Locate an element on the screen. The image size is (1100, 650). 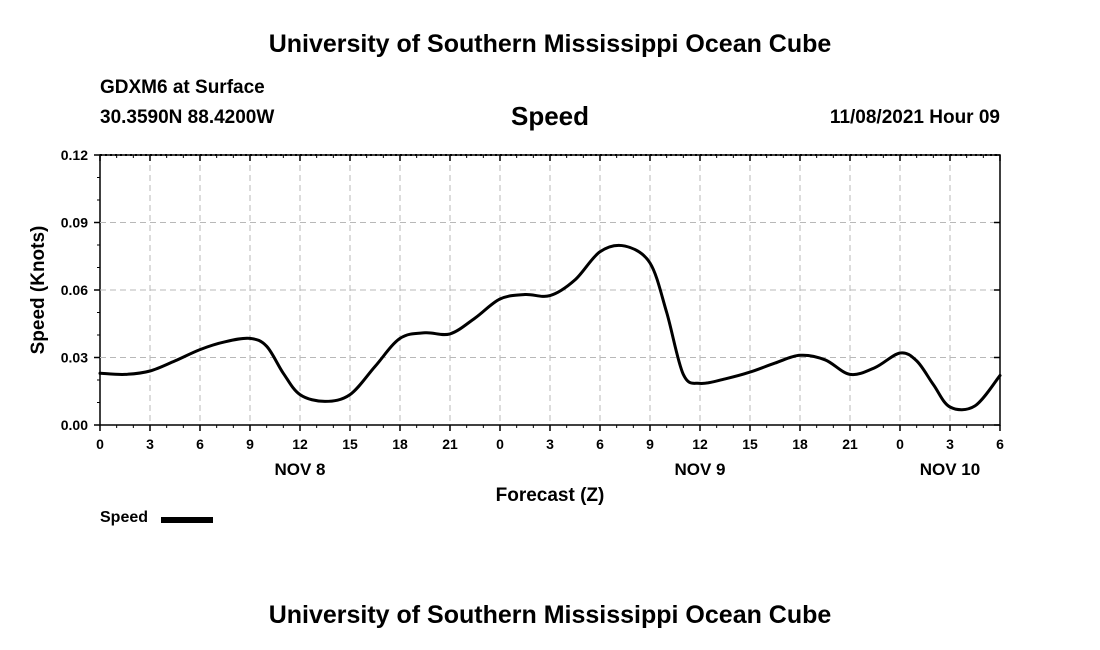
y-tick-label: 0.03 is located at coordinates (74, 358).